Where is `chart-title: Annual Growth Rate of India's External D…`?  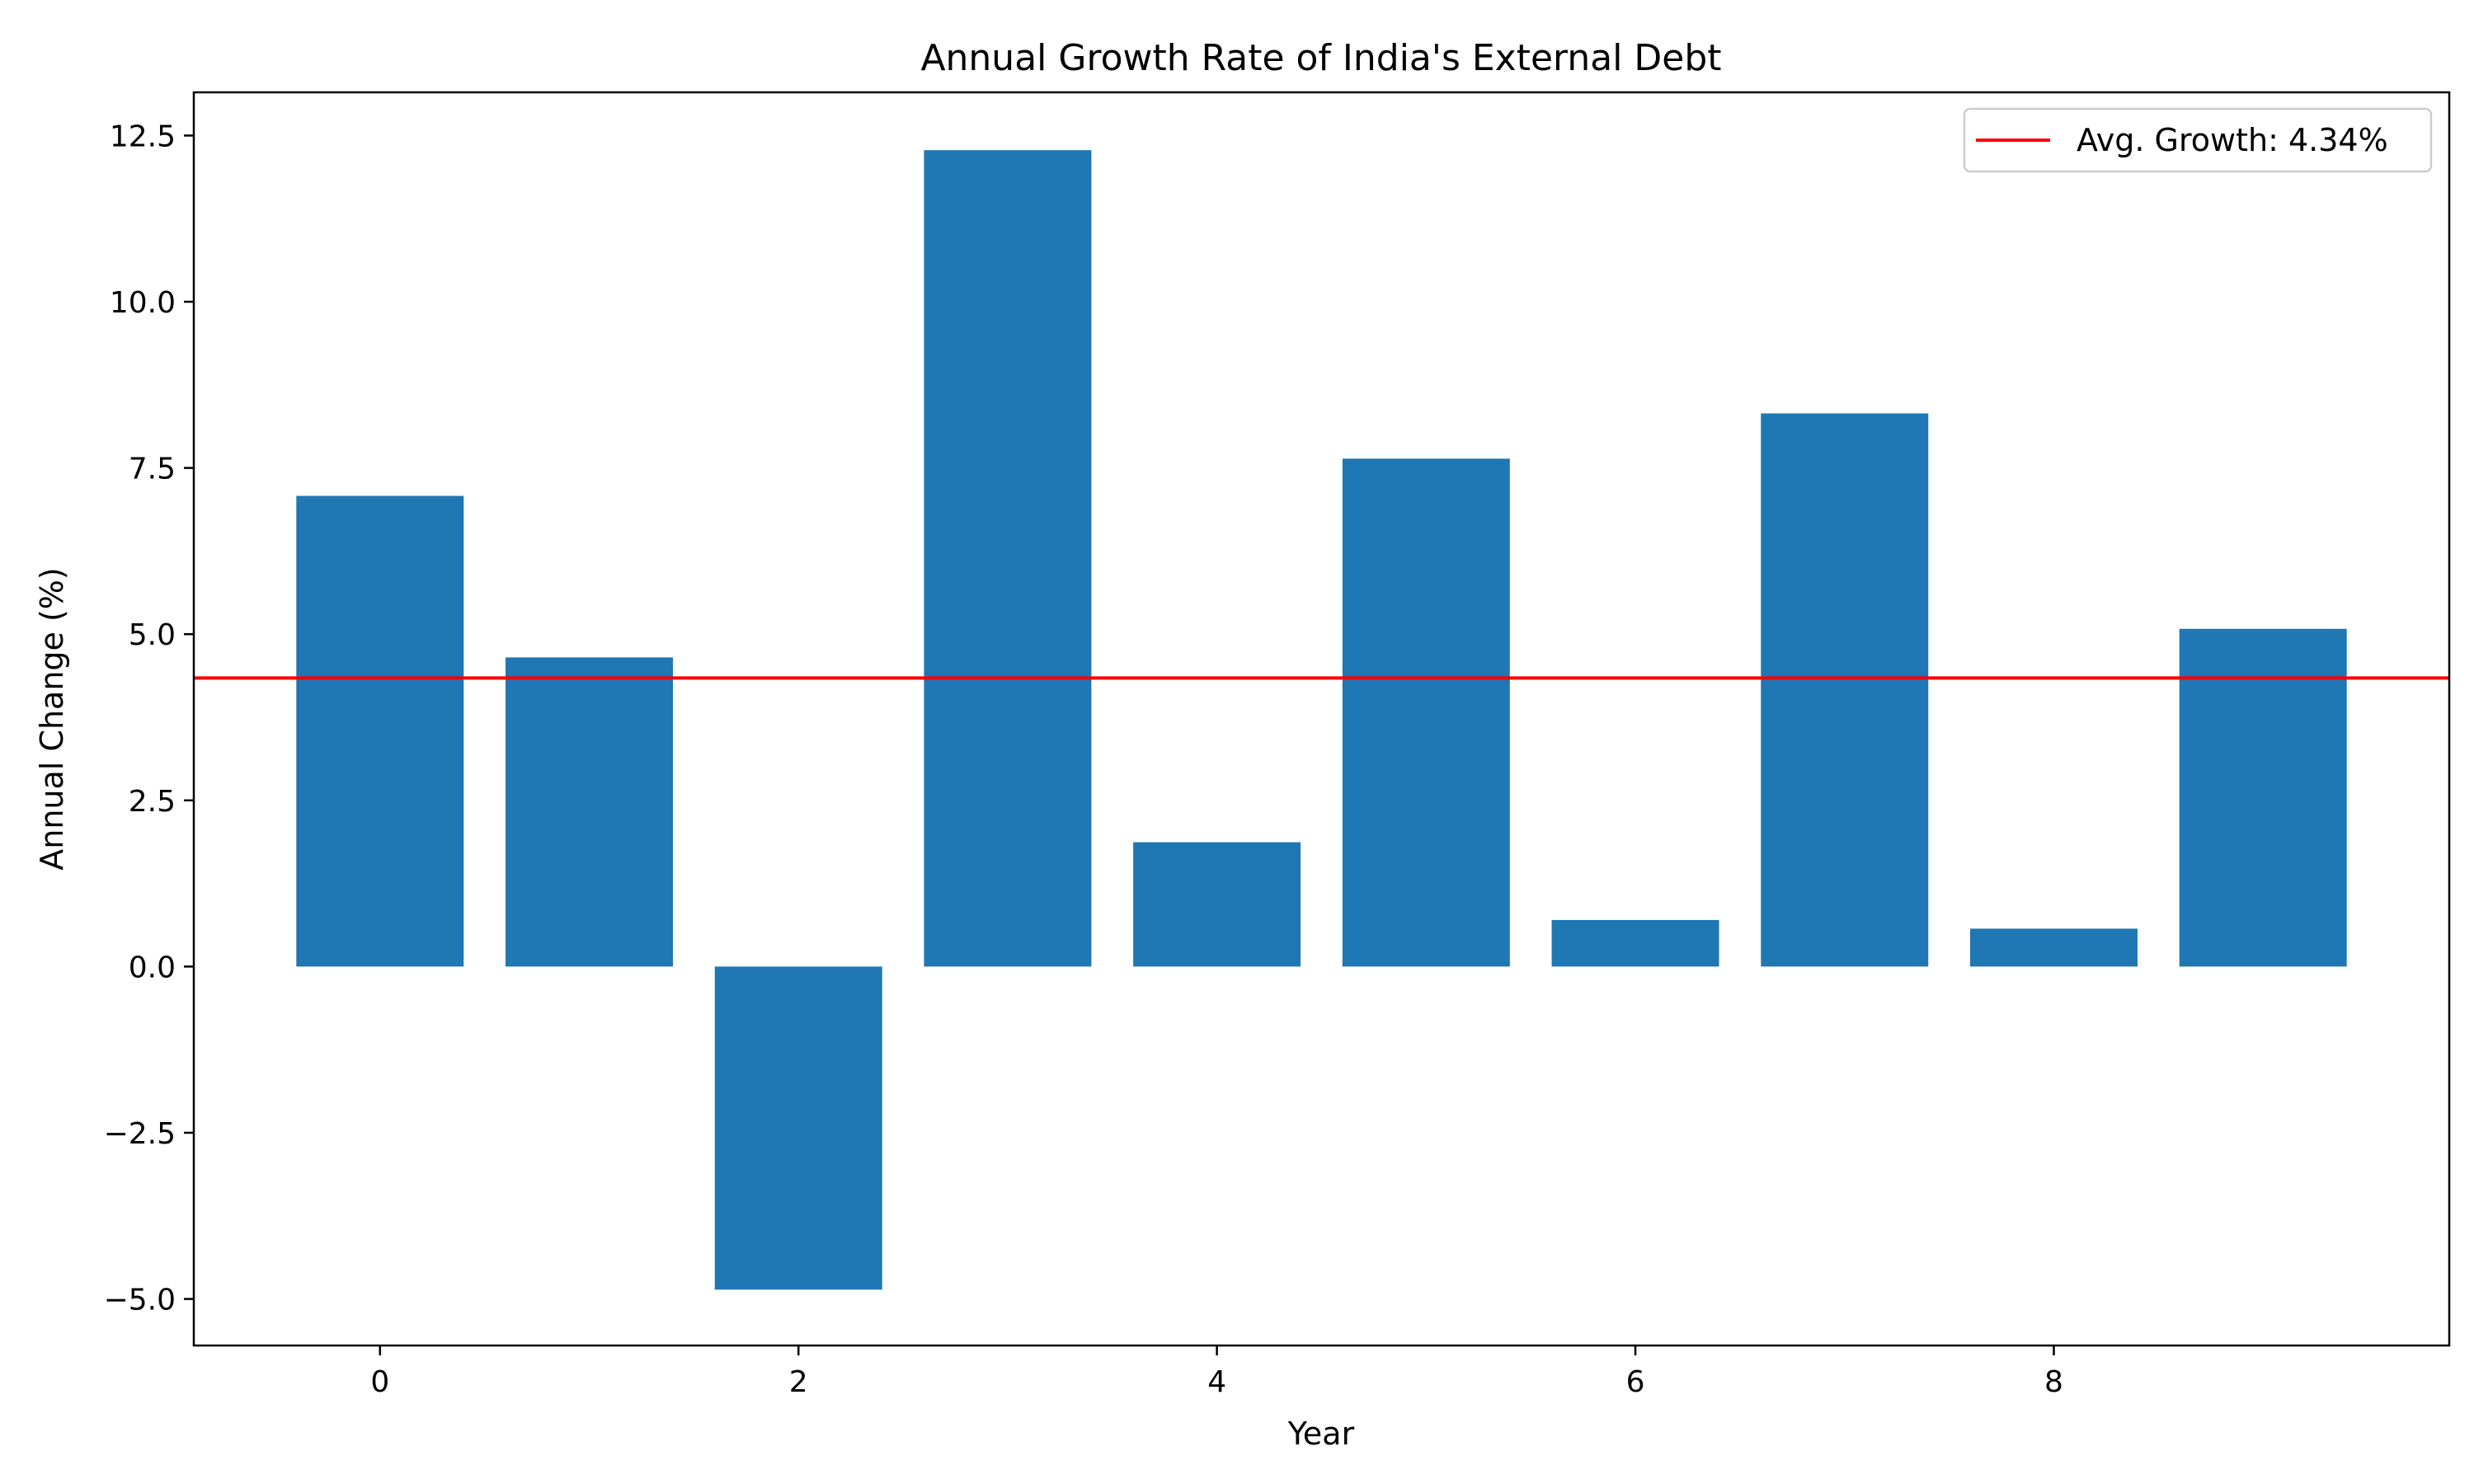
chart-title: Annual Growth Rate of India's External D… is located at coordinates (1320, 58).